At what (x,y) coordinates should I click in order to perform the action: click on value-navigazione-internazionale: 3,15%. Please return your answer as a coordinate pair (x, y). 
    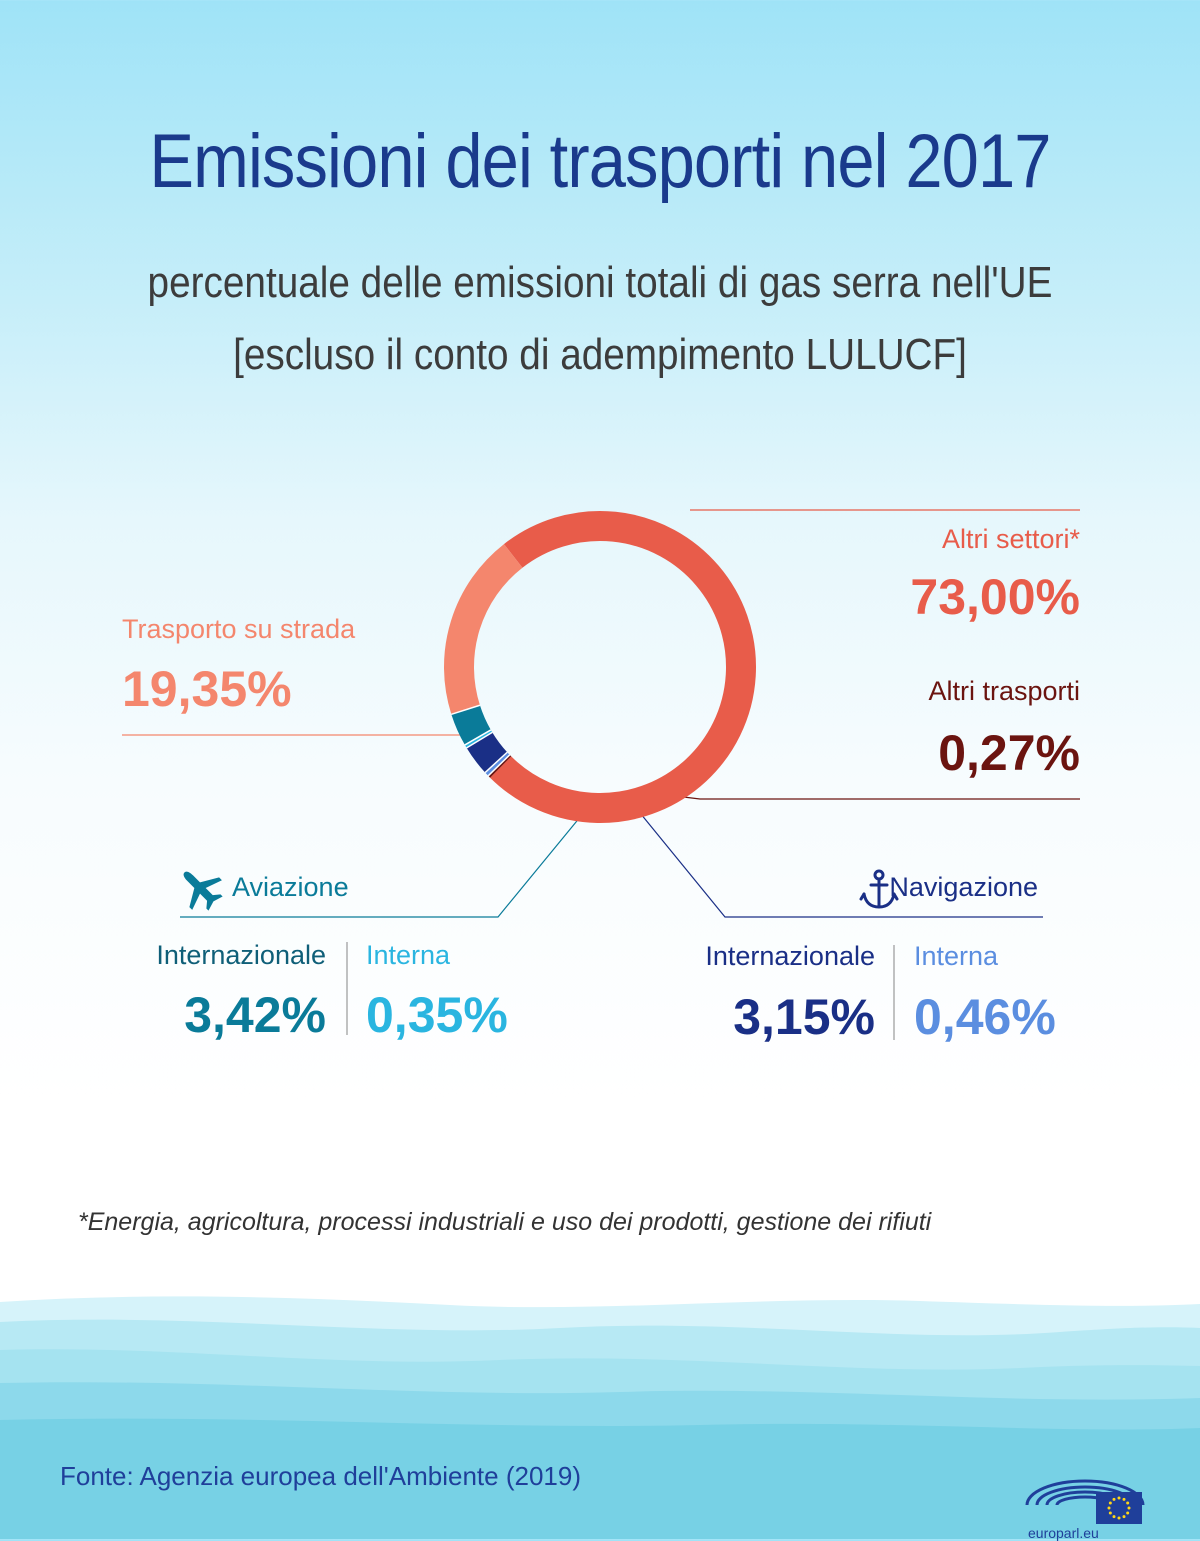
    Looking at the image, I should click on (804, 1017).